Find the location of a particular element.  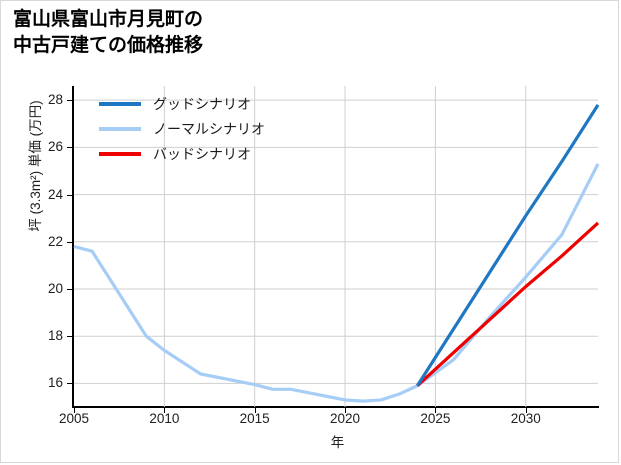

legend-swatch-good is located at coordinates (120, 103).